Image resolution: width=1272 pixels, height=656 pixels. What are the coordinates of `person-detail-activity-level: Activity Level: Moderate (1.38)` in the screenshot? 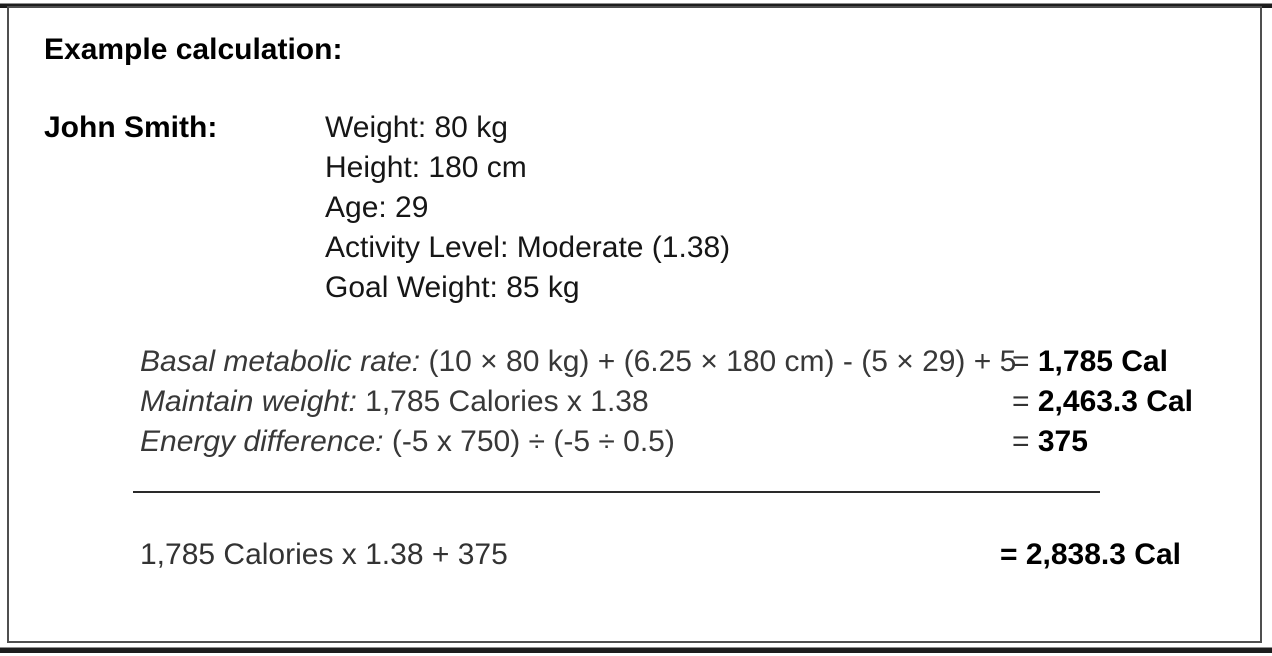 It's located at (528, 247).